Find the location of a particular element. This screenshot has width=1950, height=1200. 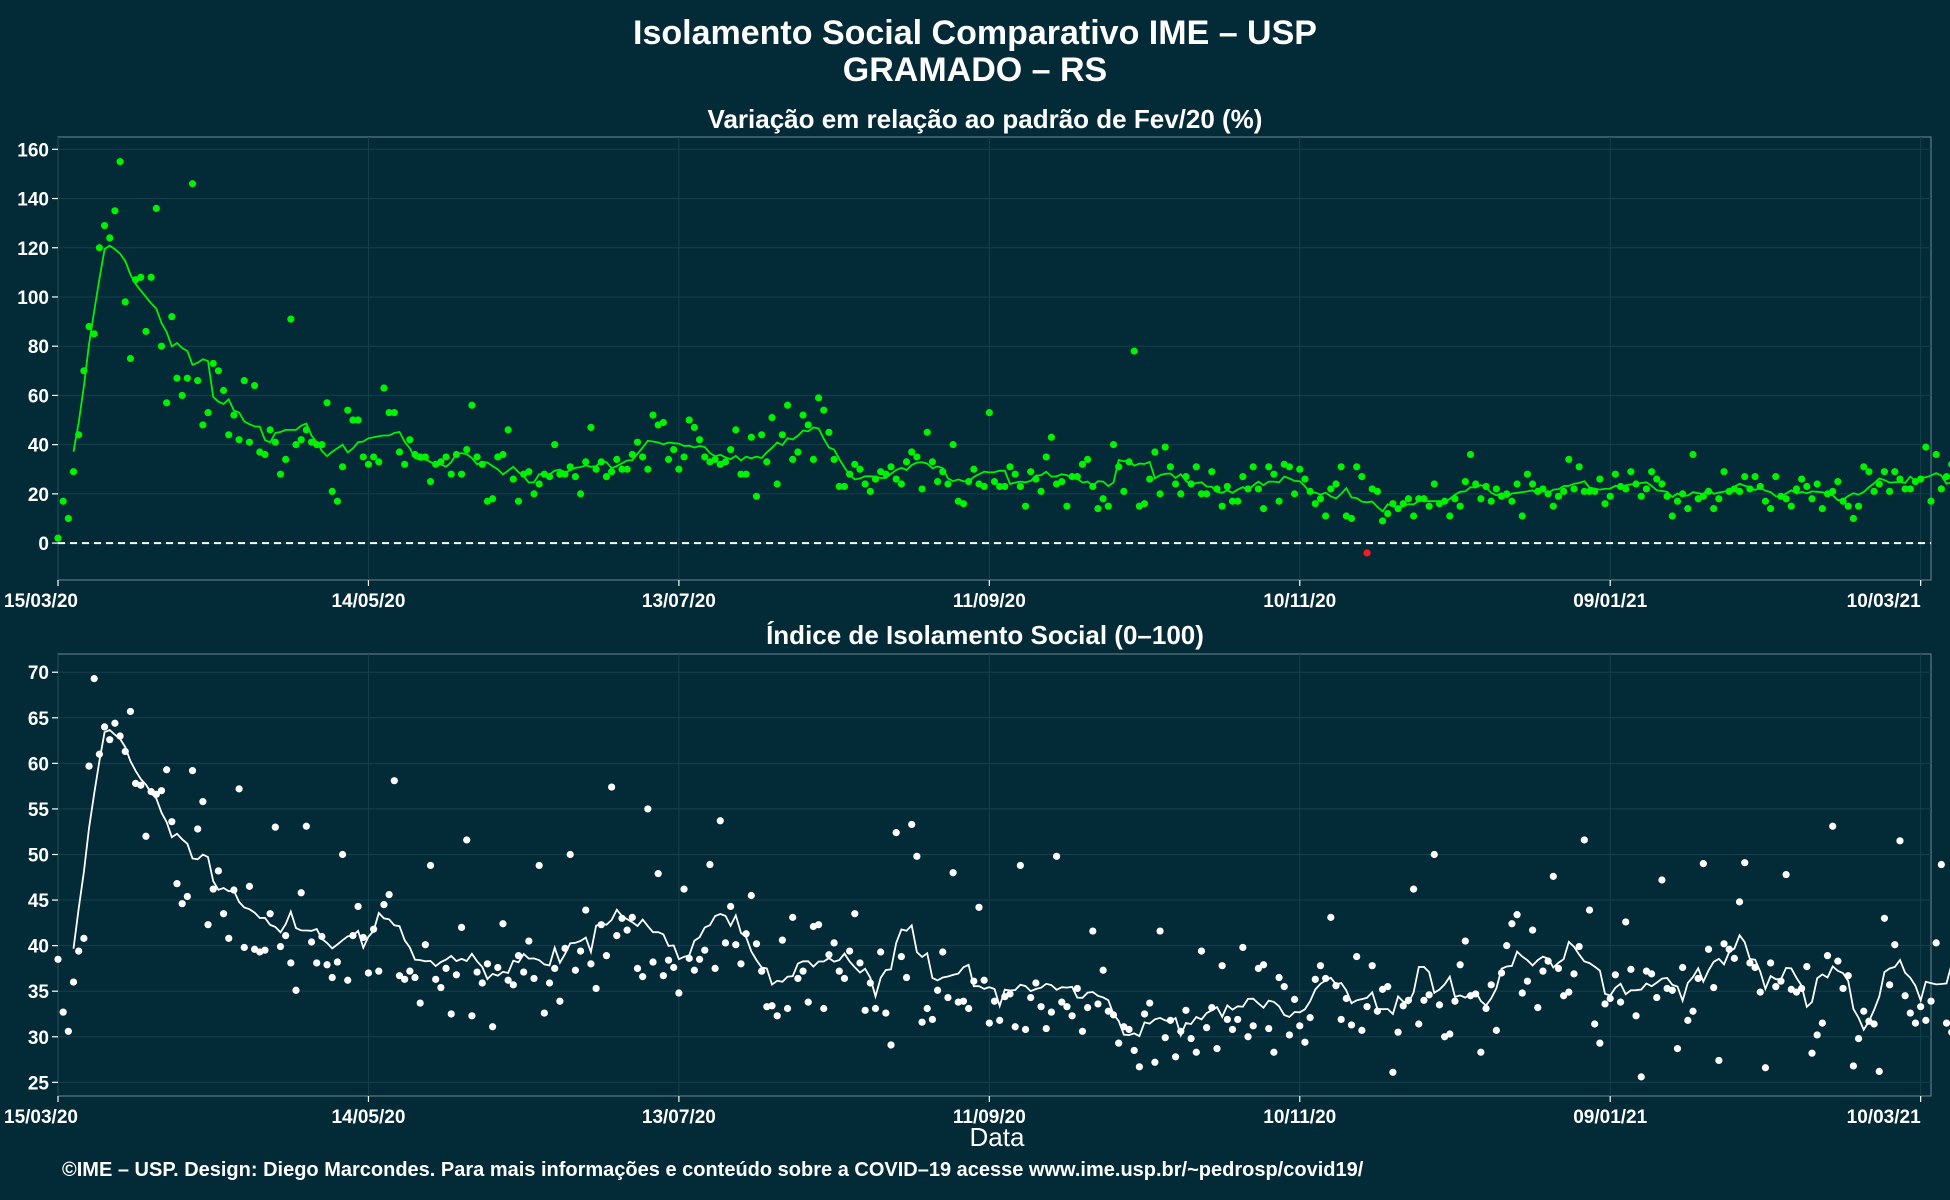

y-tick-label: 55 is located at coordinates (39, 810).